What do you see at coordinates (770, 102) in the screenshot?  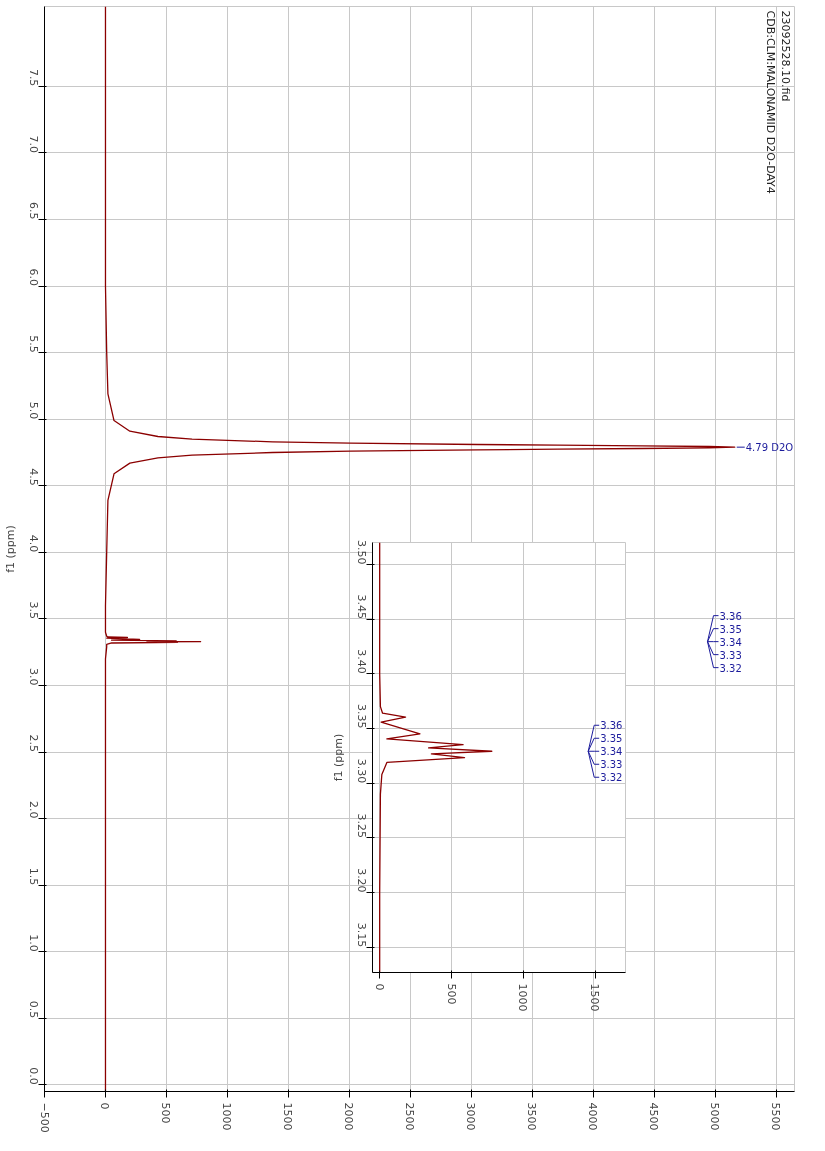 I see `text: CDB:CLM:MALONAMID D2O-DAY4` at bounding box center [770, 102].